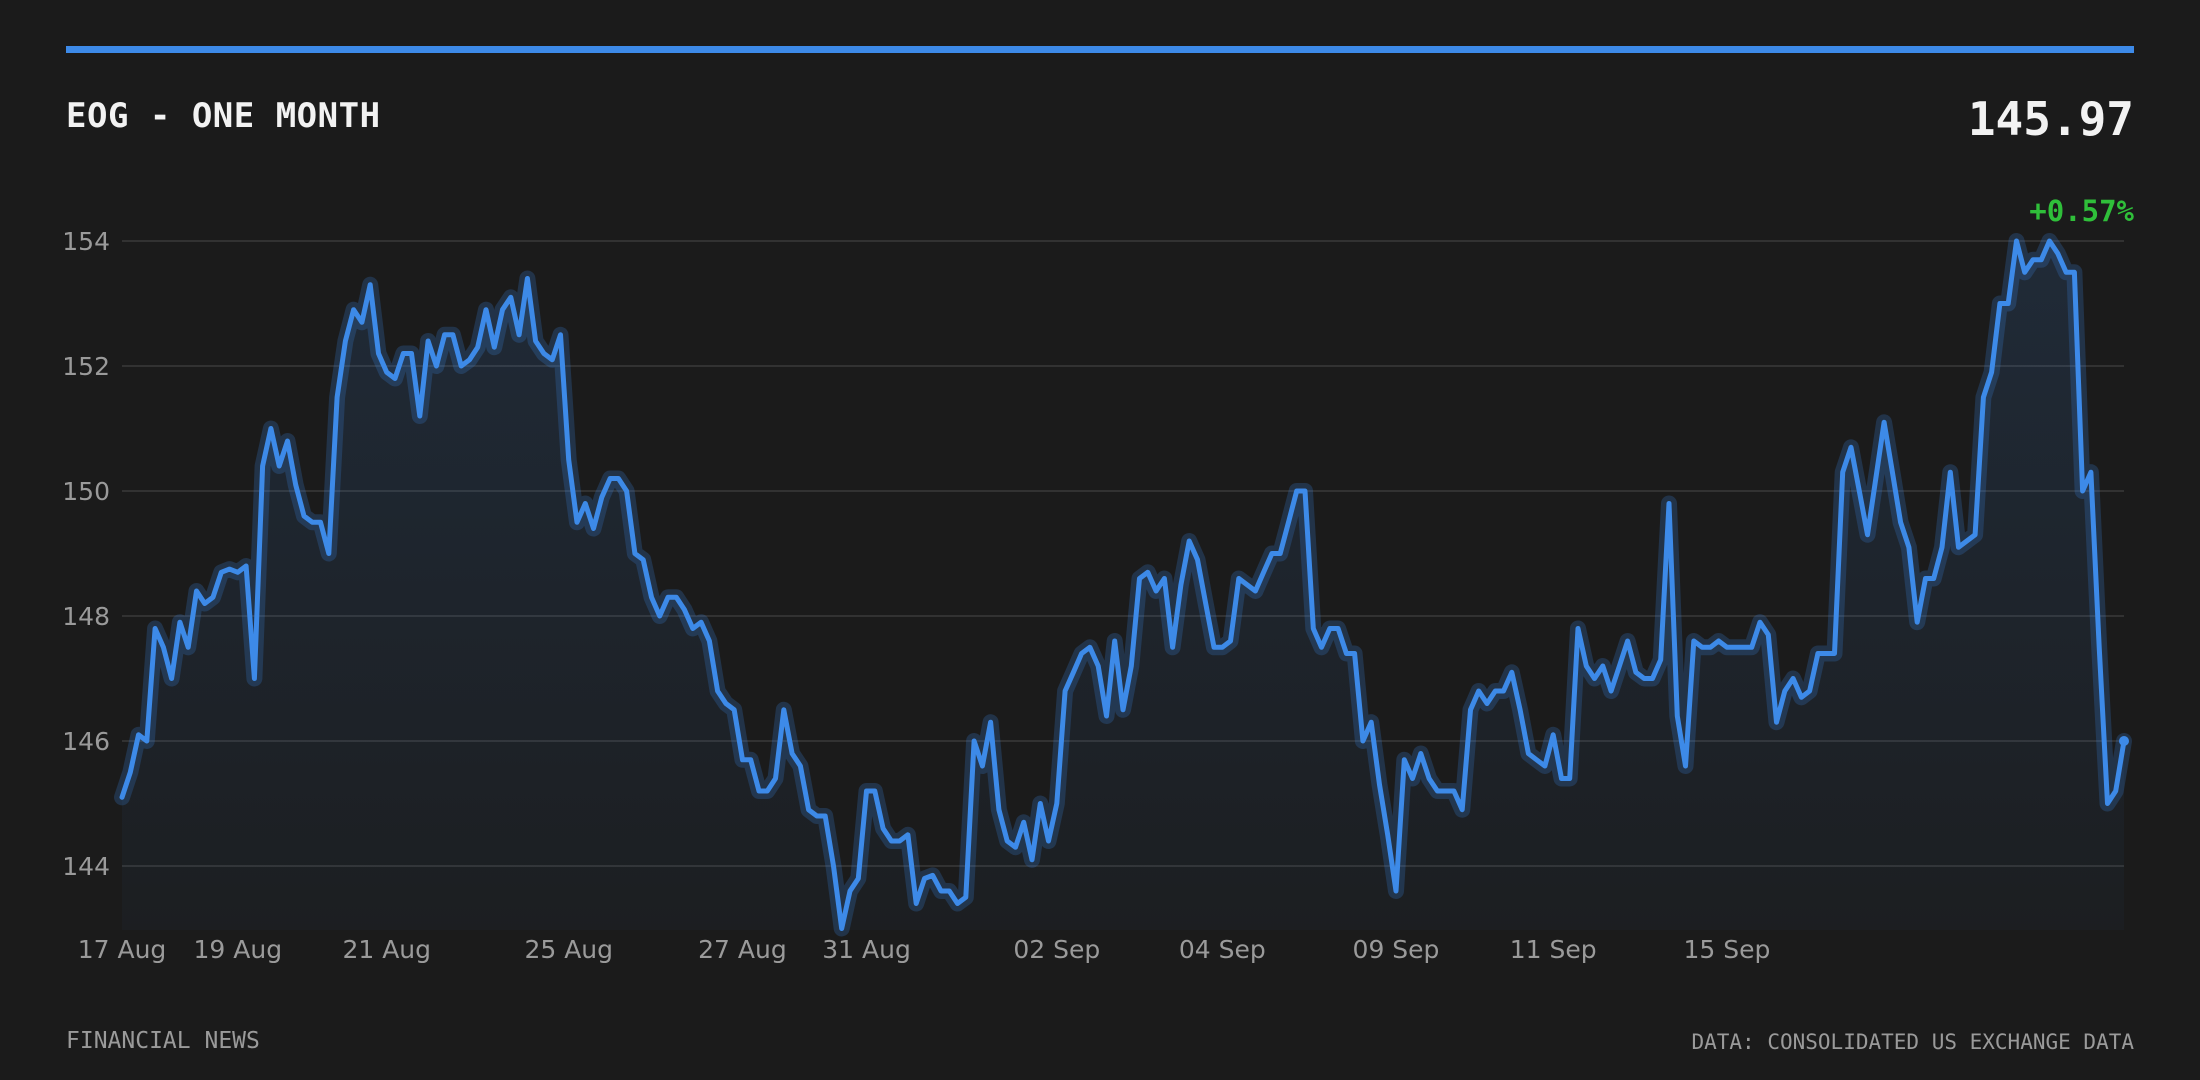  What do you see at coordinates (223, 116) in the screenshot?
I see `chart-title: EOG - ONE MONTH` at bounding box center [223, 116].